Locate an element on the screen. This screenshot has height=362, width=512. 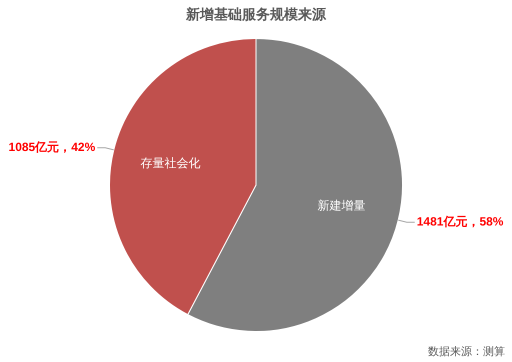
data-label: 1085亿元，42% is located at coordinates (52, 147).